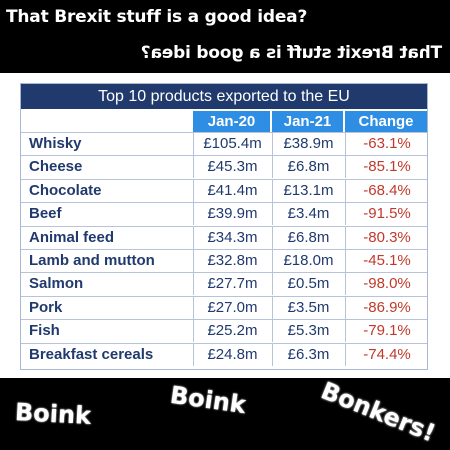 The image size is (450, 450). Describe the element at coordinates (308, 331) in the screenshot. I see `jan21-cell: £5.3m` at that location.